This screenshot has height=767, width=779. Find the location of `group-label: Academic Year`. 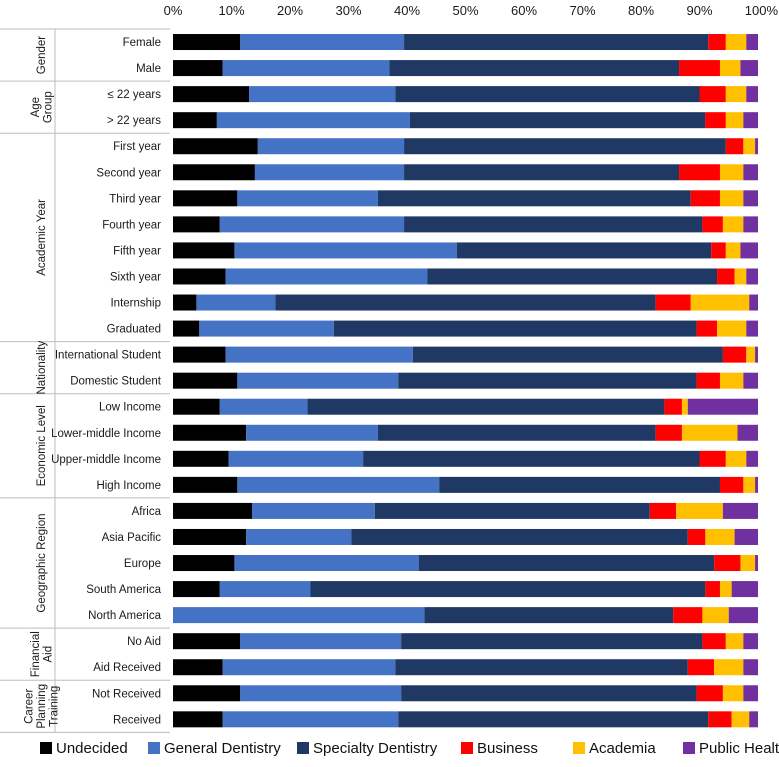

group-label: Academic Year is located at coordinates (42, 237).